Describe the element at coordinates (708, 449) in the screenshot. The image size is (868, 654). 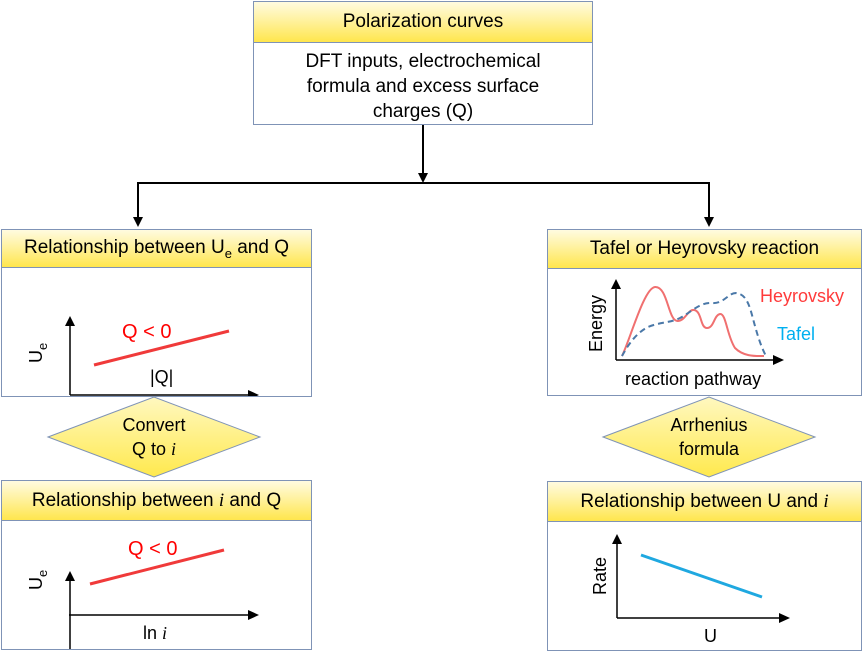
I see `arrhenius-line-2: formula` at that location.